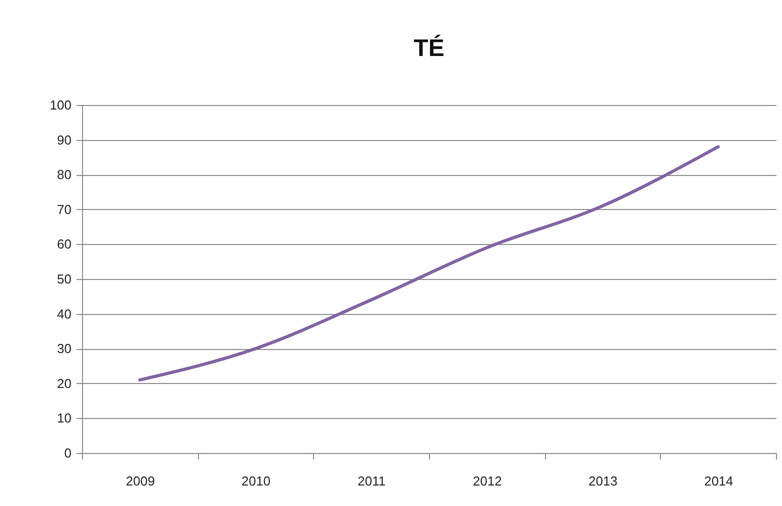 This screenshot has height=506, width=782. I want to click on y-tick-label: 0, so click(68, 453).